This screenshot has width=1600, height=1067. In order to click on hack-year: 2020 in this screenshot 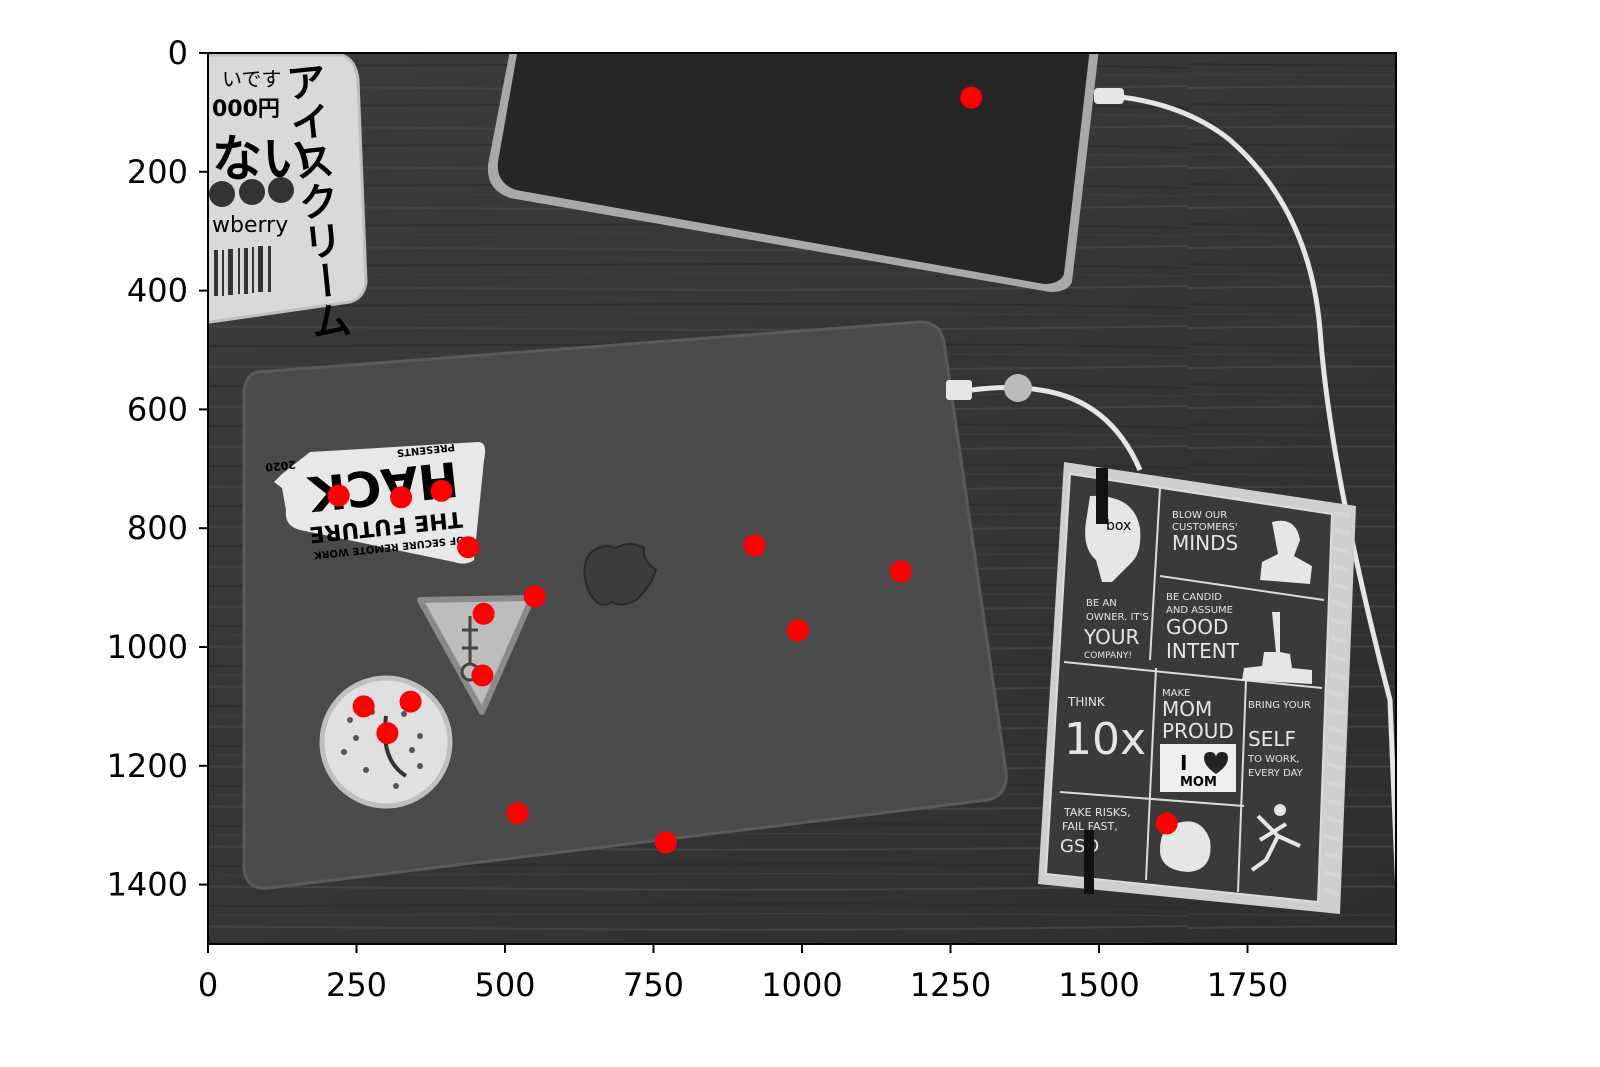, I will do `click(280, 466)`.